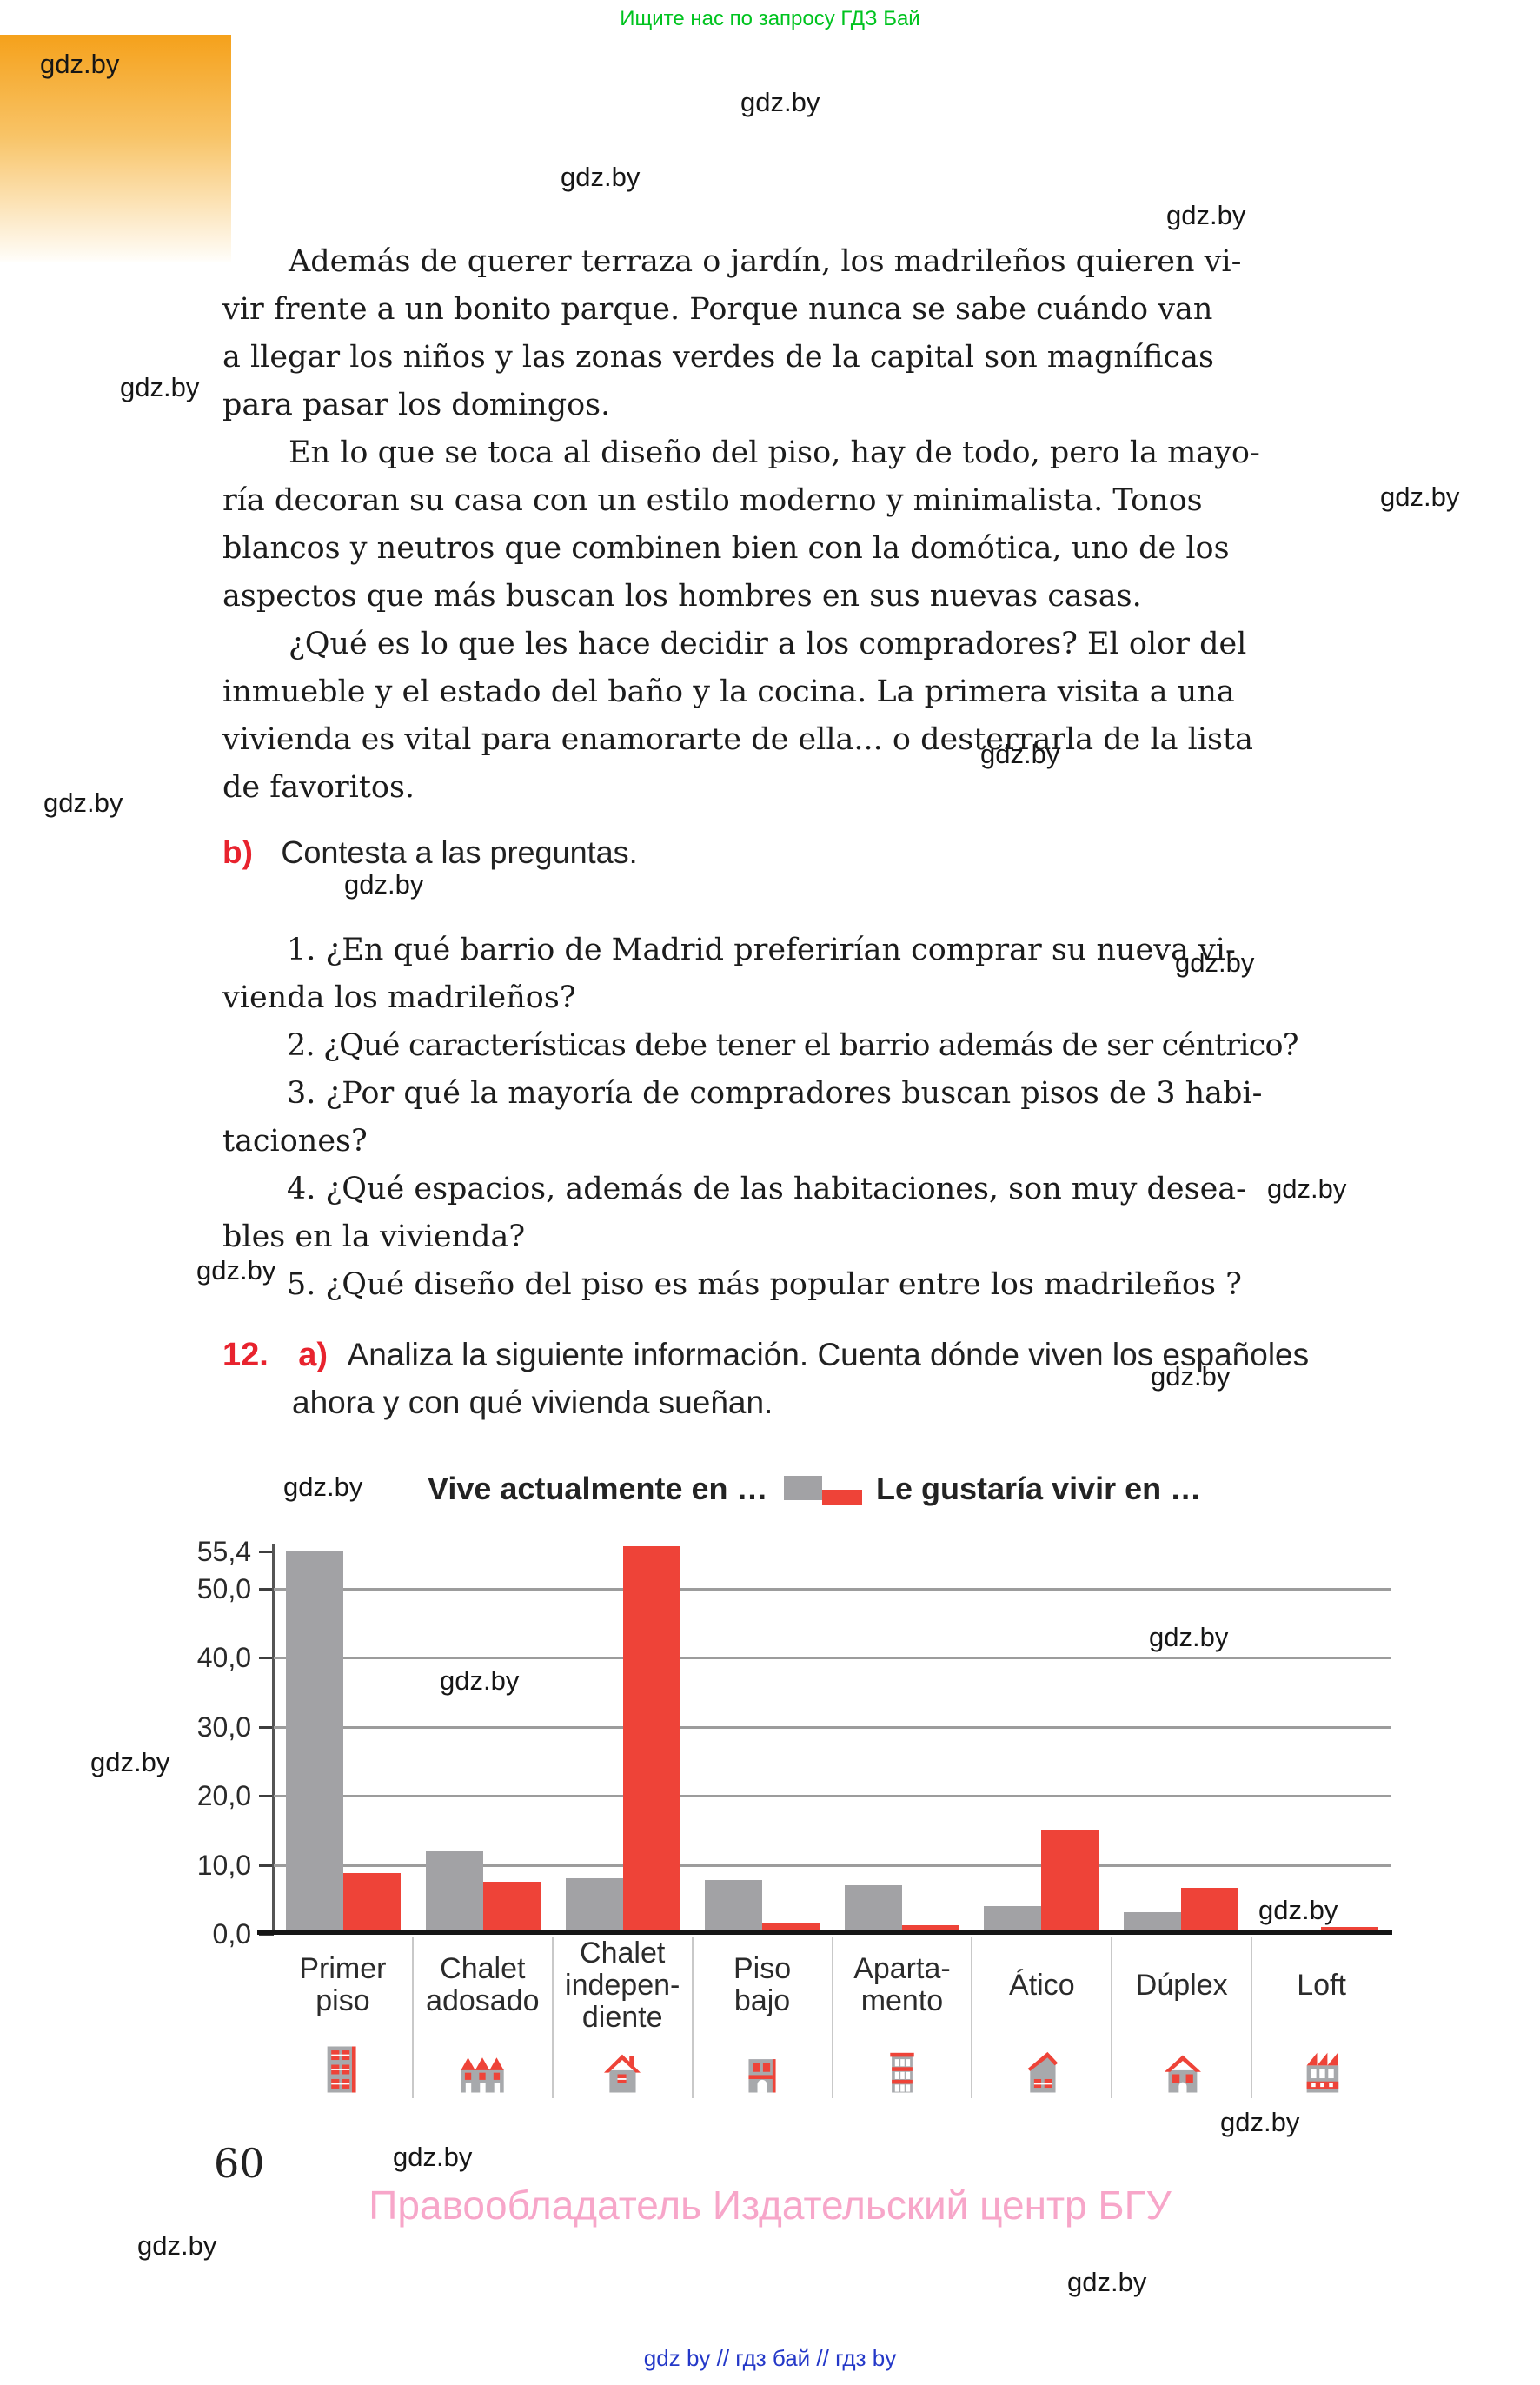  Describe the element at coordinates (1181, 2066) in the screenshot. I see `duplex-house-icon` at that location.